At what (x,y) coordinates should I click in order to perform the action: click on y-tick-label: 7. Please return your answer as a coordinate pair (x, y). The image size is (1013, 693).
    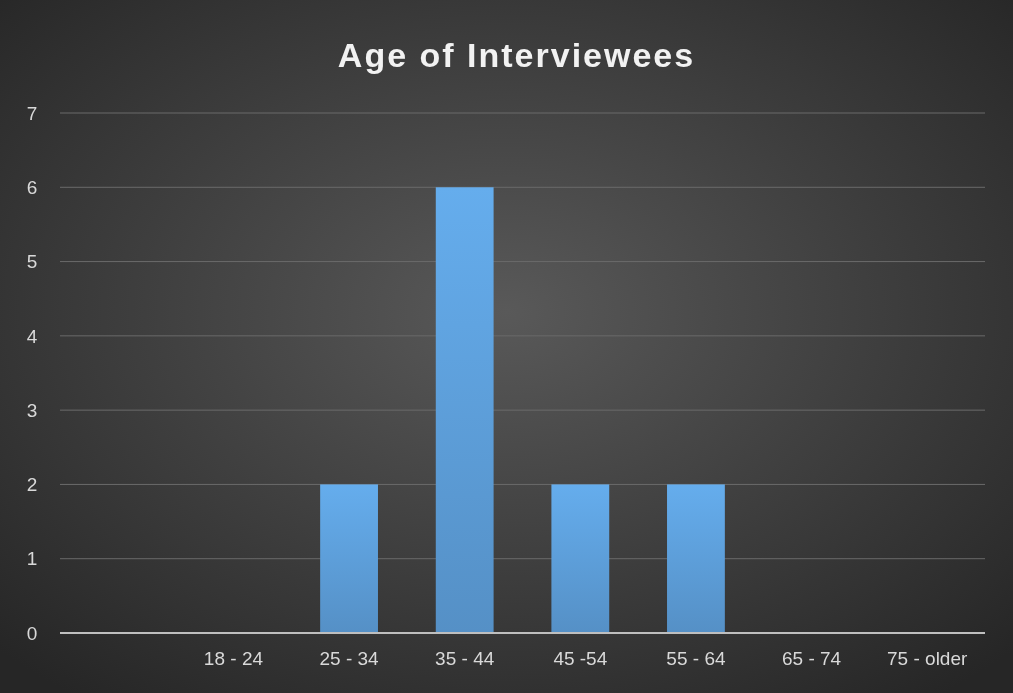
    Looking at the image, I should click on (32, 113).